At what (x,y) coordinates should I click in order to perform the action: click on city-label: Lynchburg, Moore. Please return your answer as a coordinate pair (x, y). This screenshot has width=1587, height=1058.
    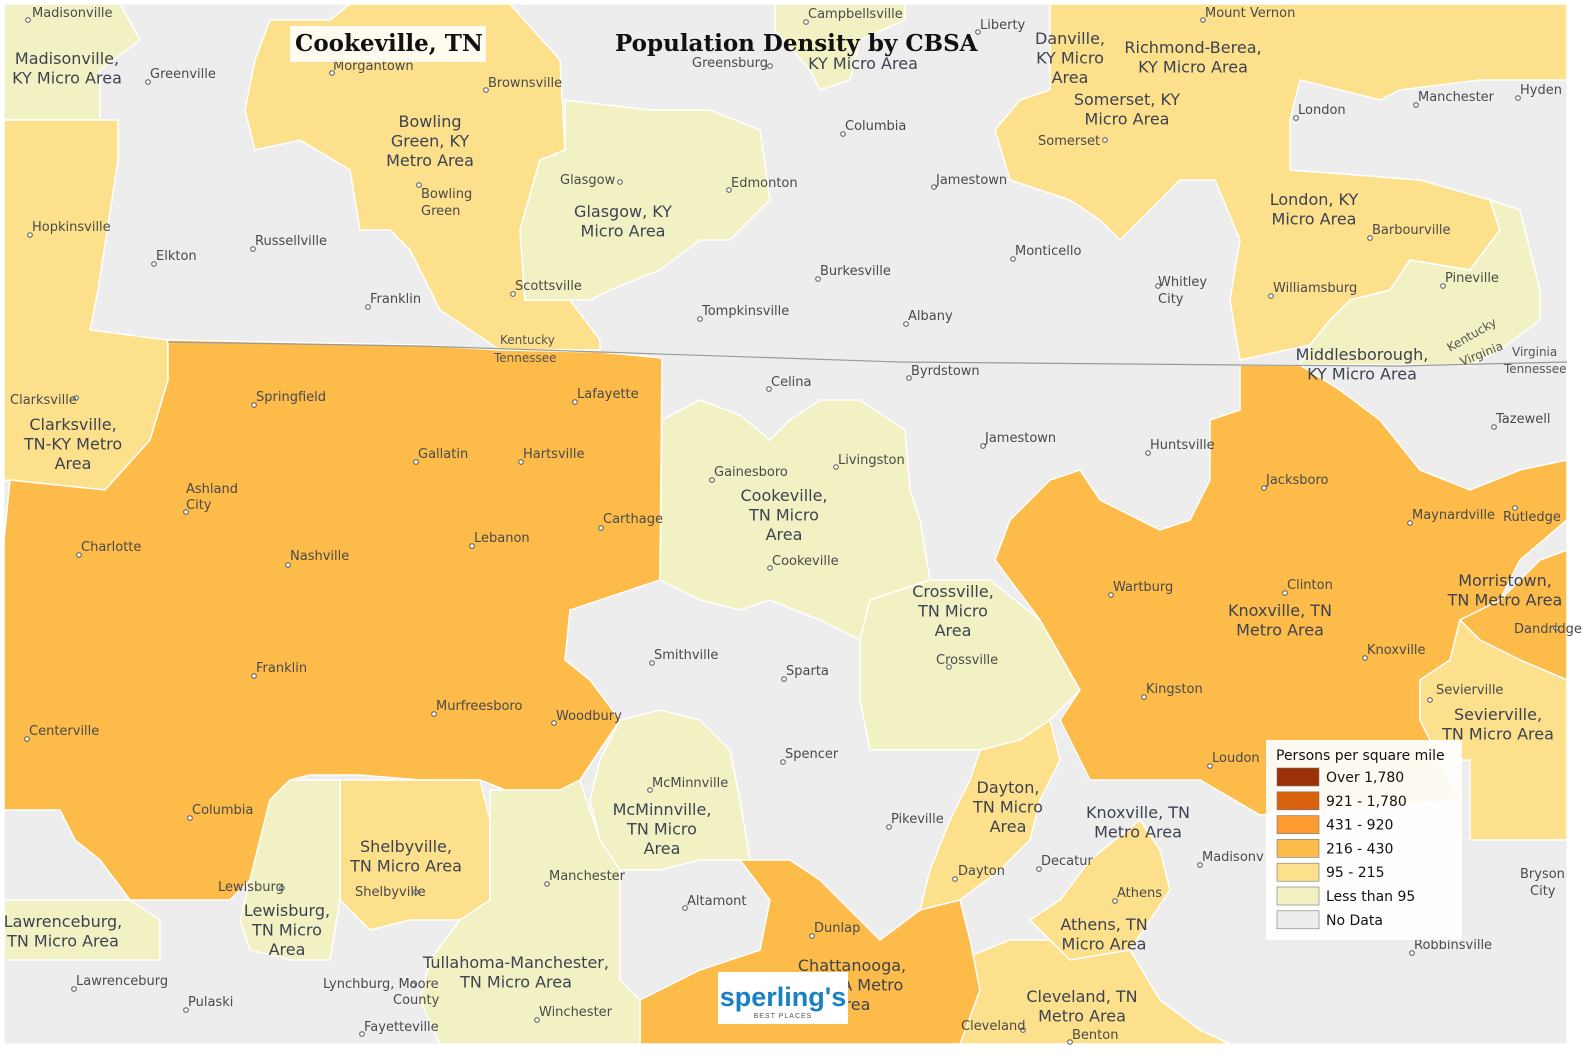
    Looking at the image, I should click on (381, 984).